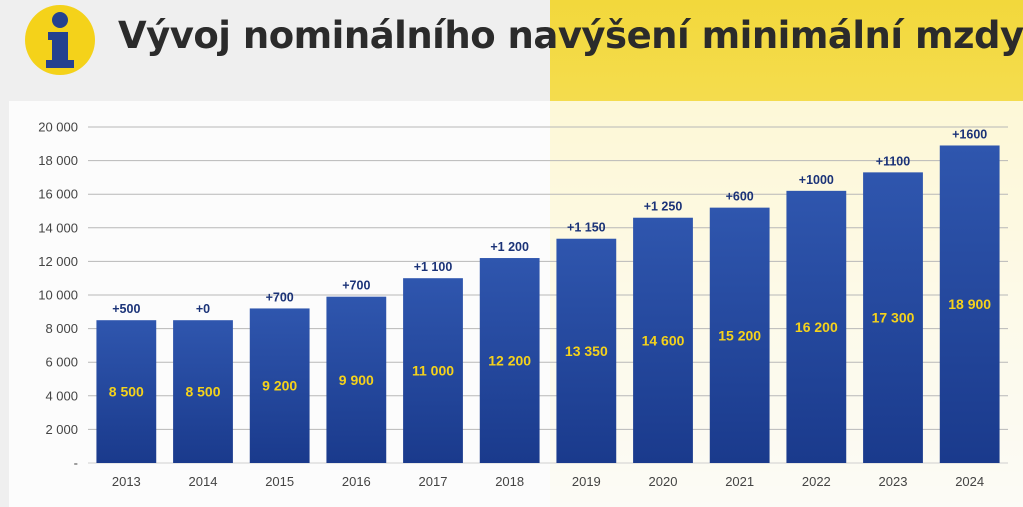 This screenshot has width=1023, height=507. What do you see at coordinates (509, 247) in the screenshot?
I see `increment-label: +1 200` at bounding box center [509, 247].